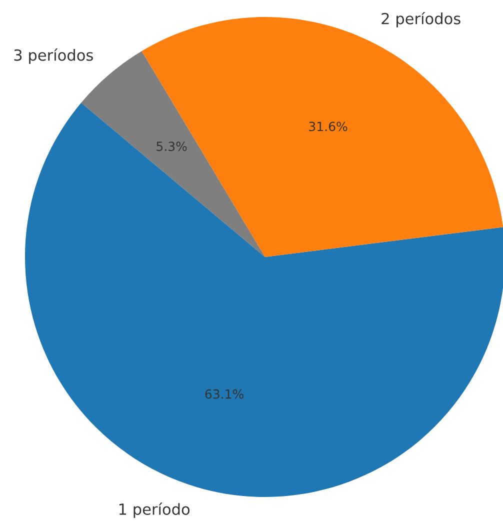 This screenshot has height=521, width=503. I want to click on slice-label: 3 períodos, so click(53, 56).